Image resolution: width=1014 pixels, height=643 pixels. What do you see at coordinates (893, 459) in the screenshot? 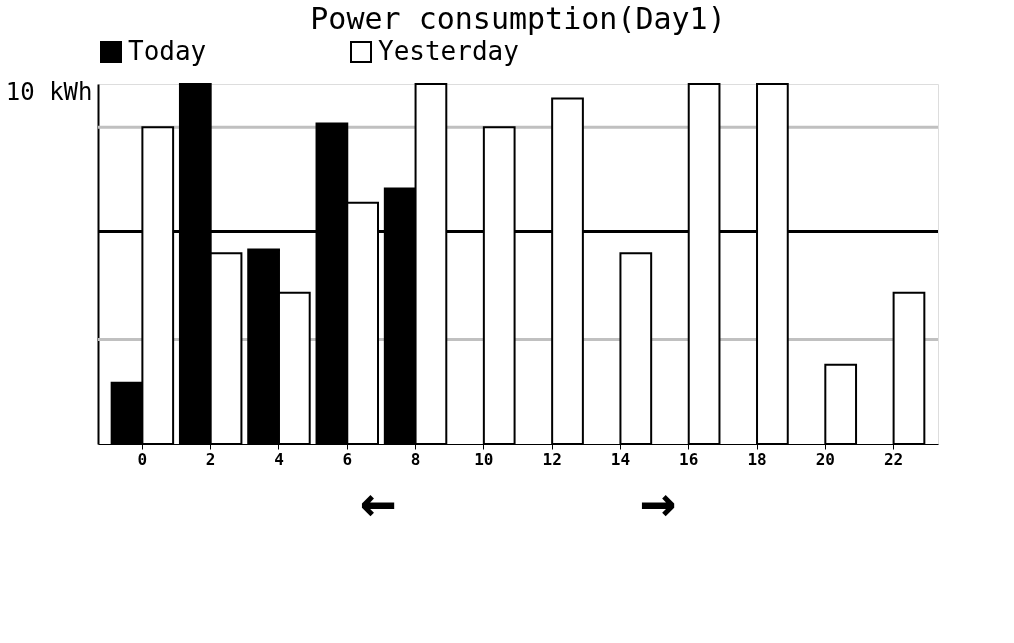
I see `x-tick-label: 22` at bounding box center [893, 459].